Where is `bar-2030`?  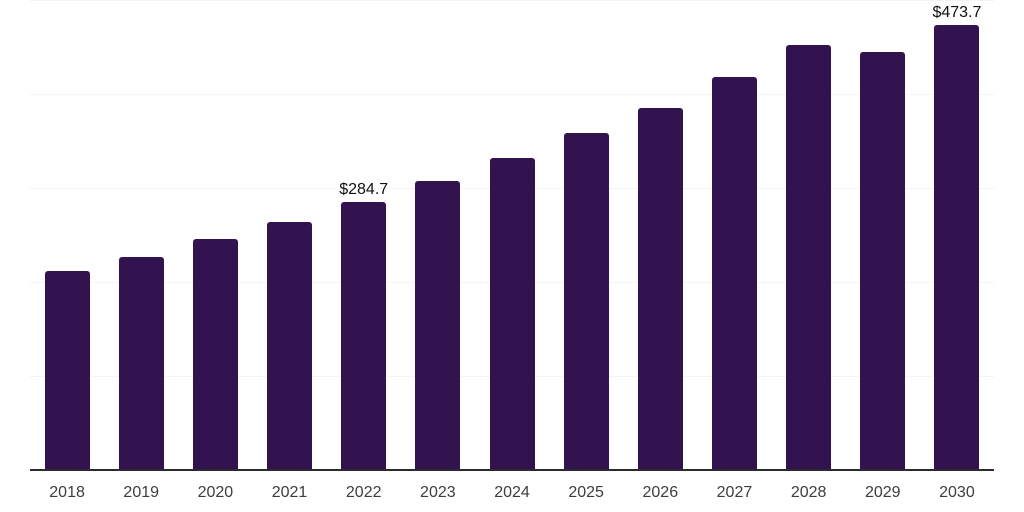 bar-2030 is located at coordinates (957, 247).